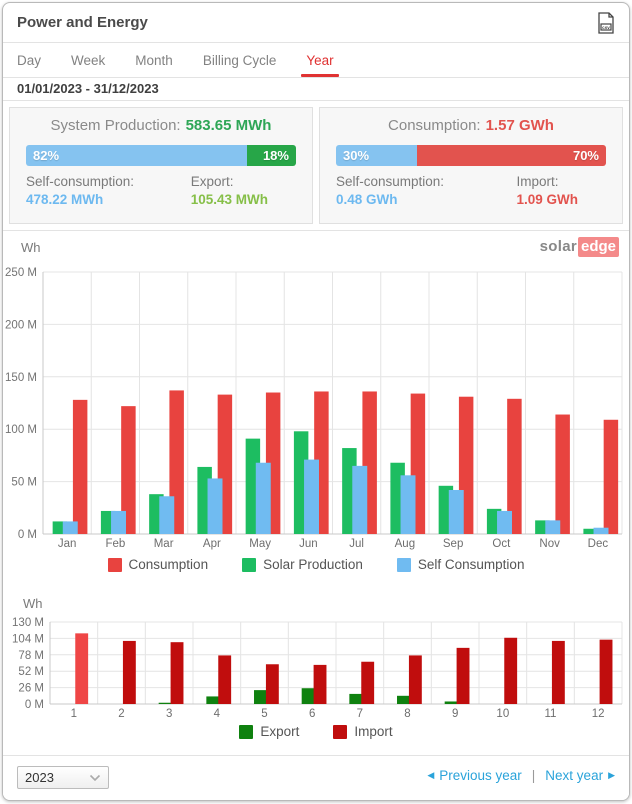  What do you see at coordinates (390, 181) in the screenshot?
I see `consumption-self-consumption-label: Self-consumption:` at bounding box center [390, 181].